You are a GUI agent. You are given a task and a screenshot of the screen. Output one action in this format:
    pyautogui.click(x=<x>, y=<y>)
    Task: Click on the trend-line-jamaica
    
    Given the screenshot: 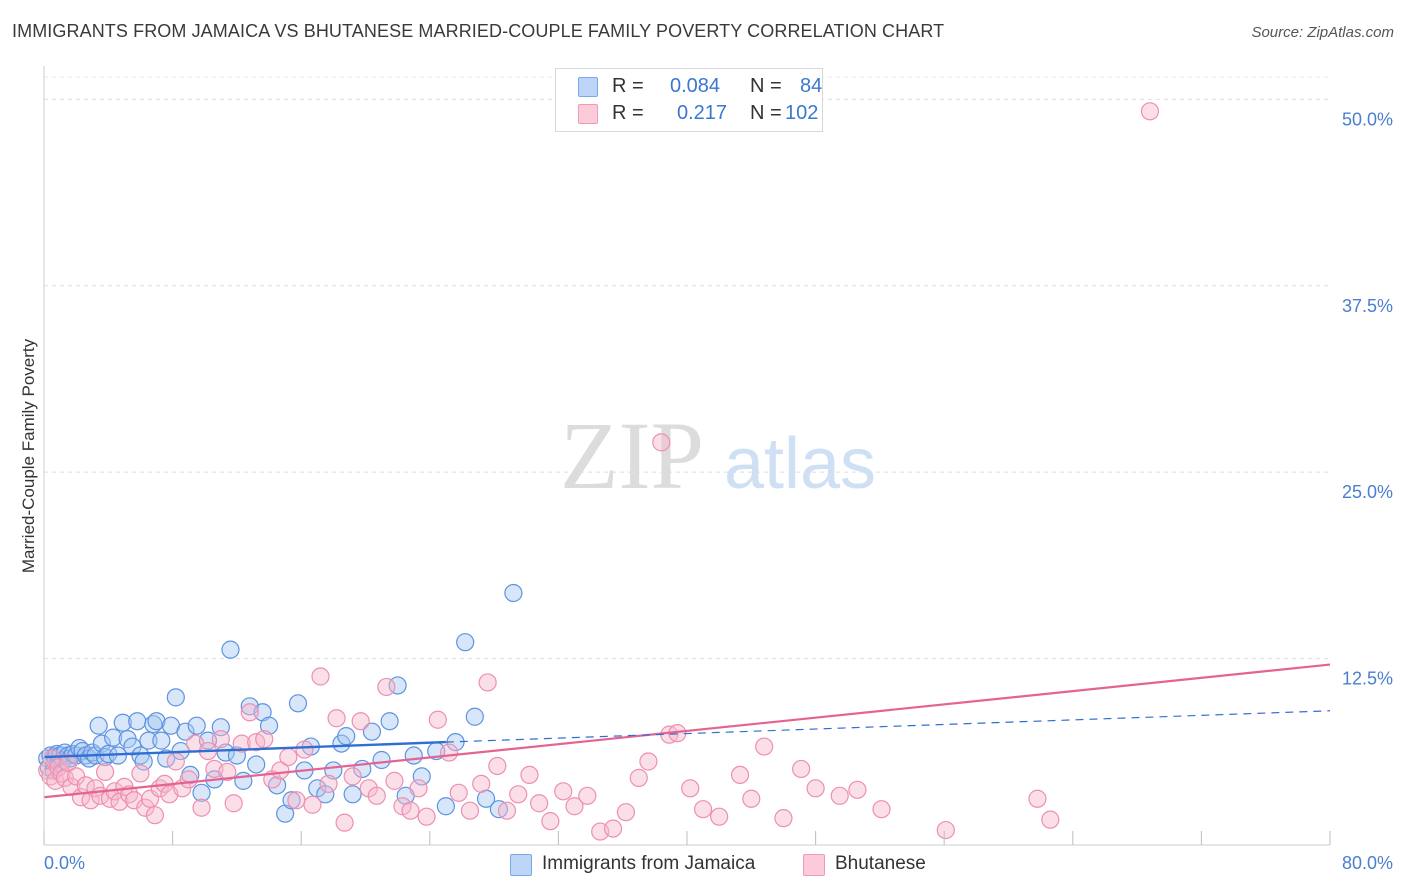 What is the action you would take?
    pyautogui.click(x=244, y=749)
    